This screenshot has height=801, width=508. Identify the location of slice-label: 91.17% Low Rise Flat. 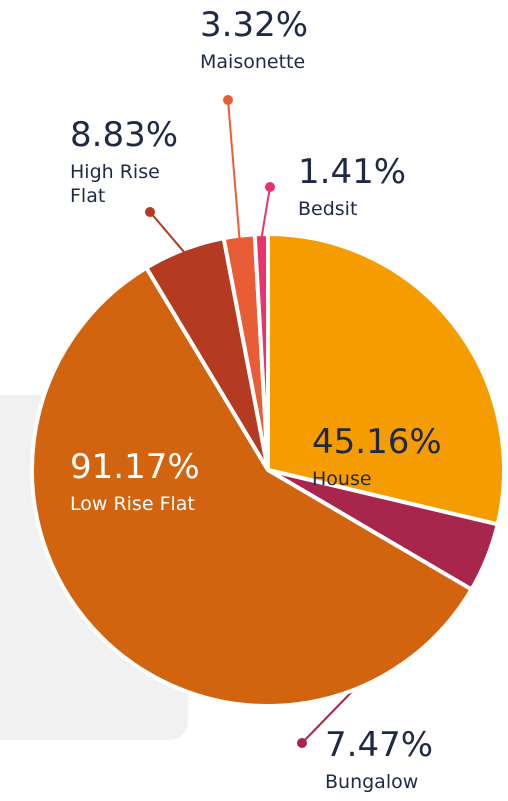
(135, 481).